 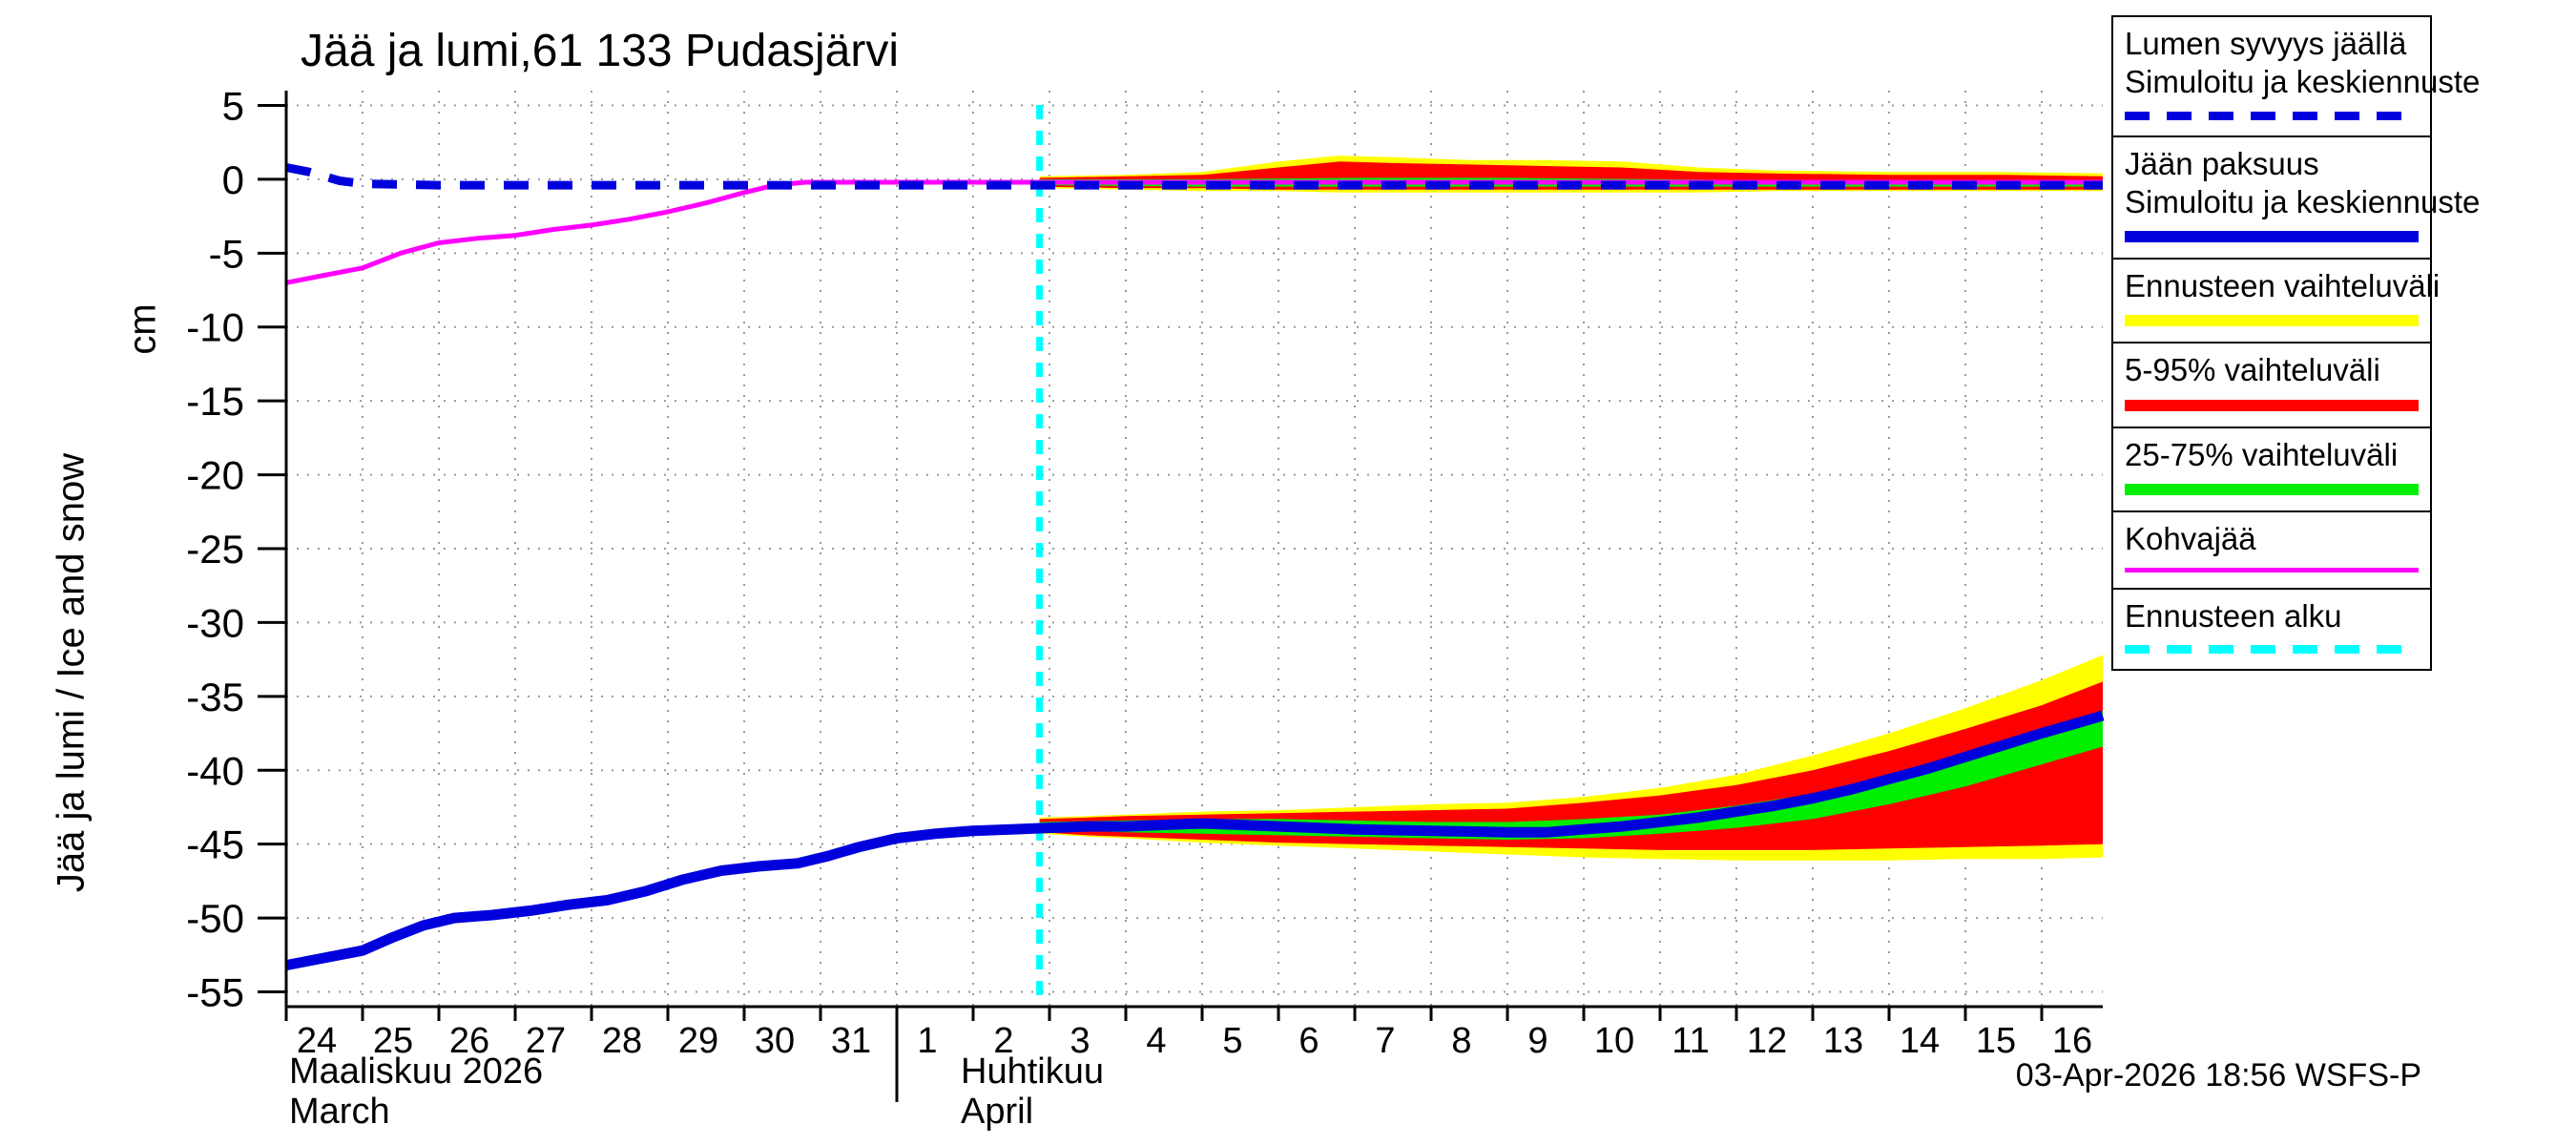 I want to click on y-tick-label: -30, so click(x=215, y=622).